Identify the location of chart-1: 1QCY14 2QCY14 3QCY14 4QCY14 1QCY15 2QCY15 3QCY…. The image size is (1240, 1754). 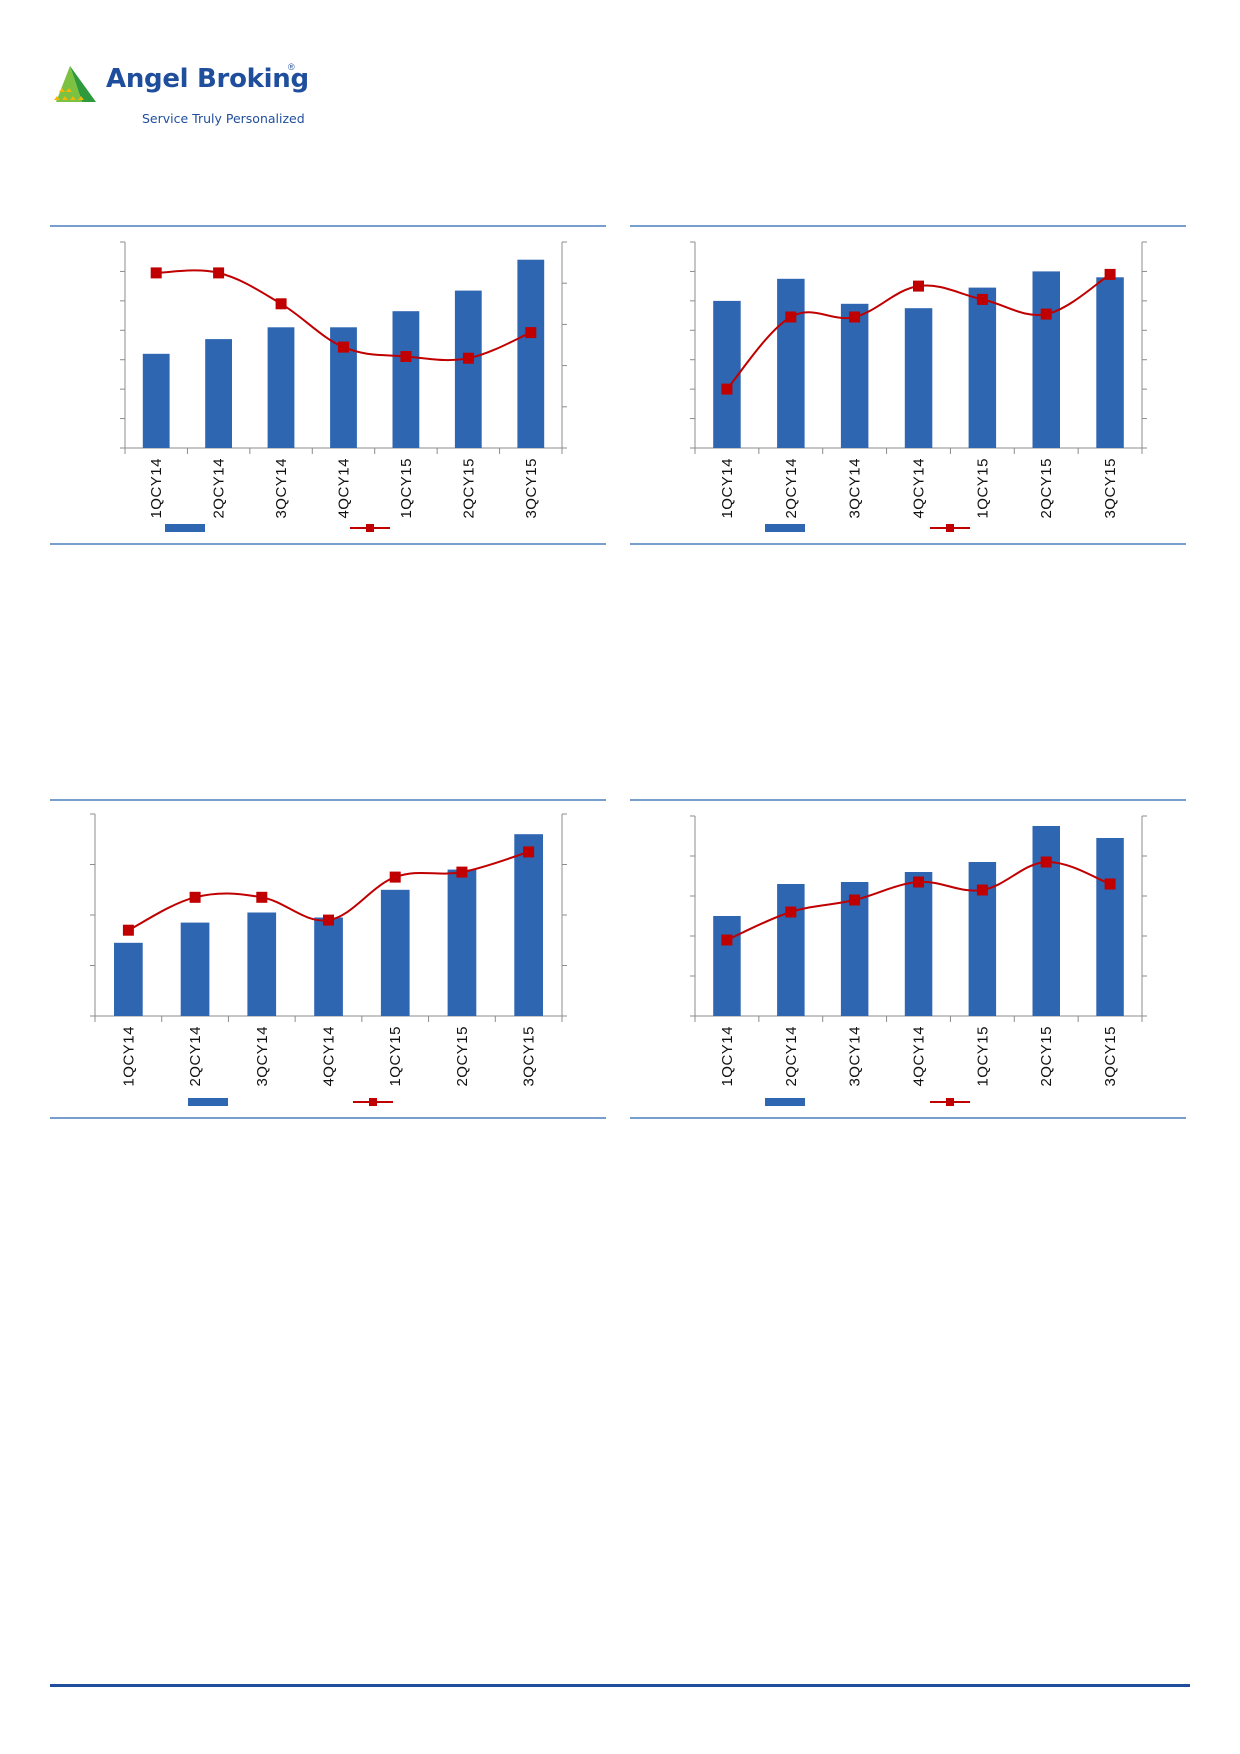
(328, 385).